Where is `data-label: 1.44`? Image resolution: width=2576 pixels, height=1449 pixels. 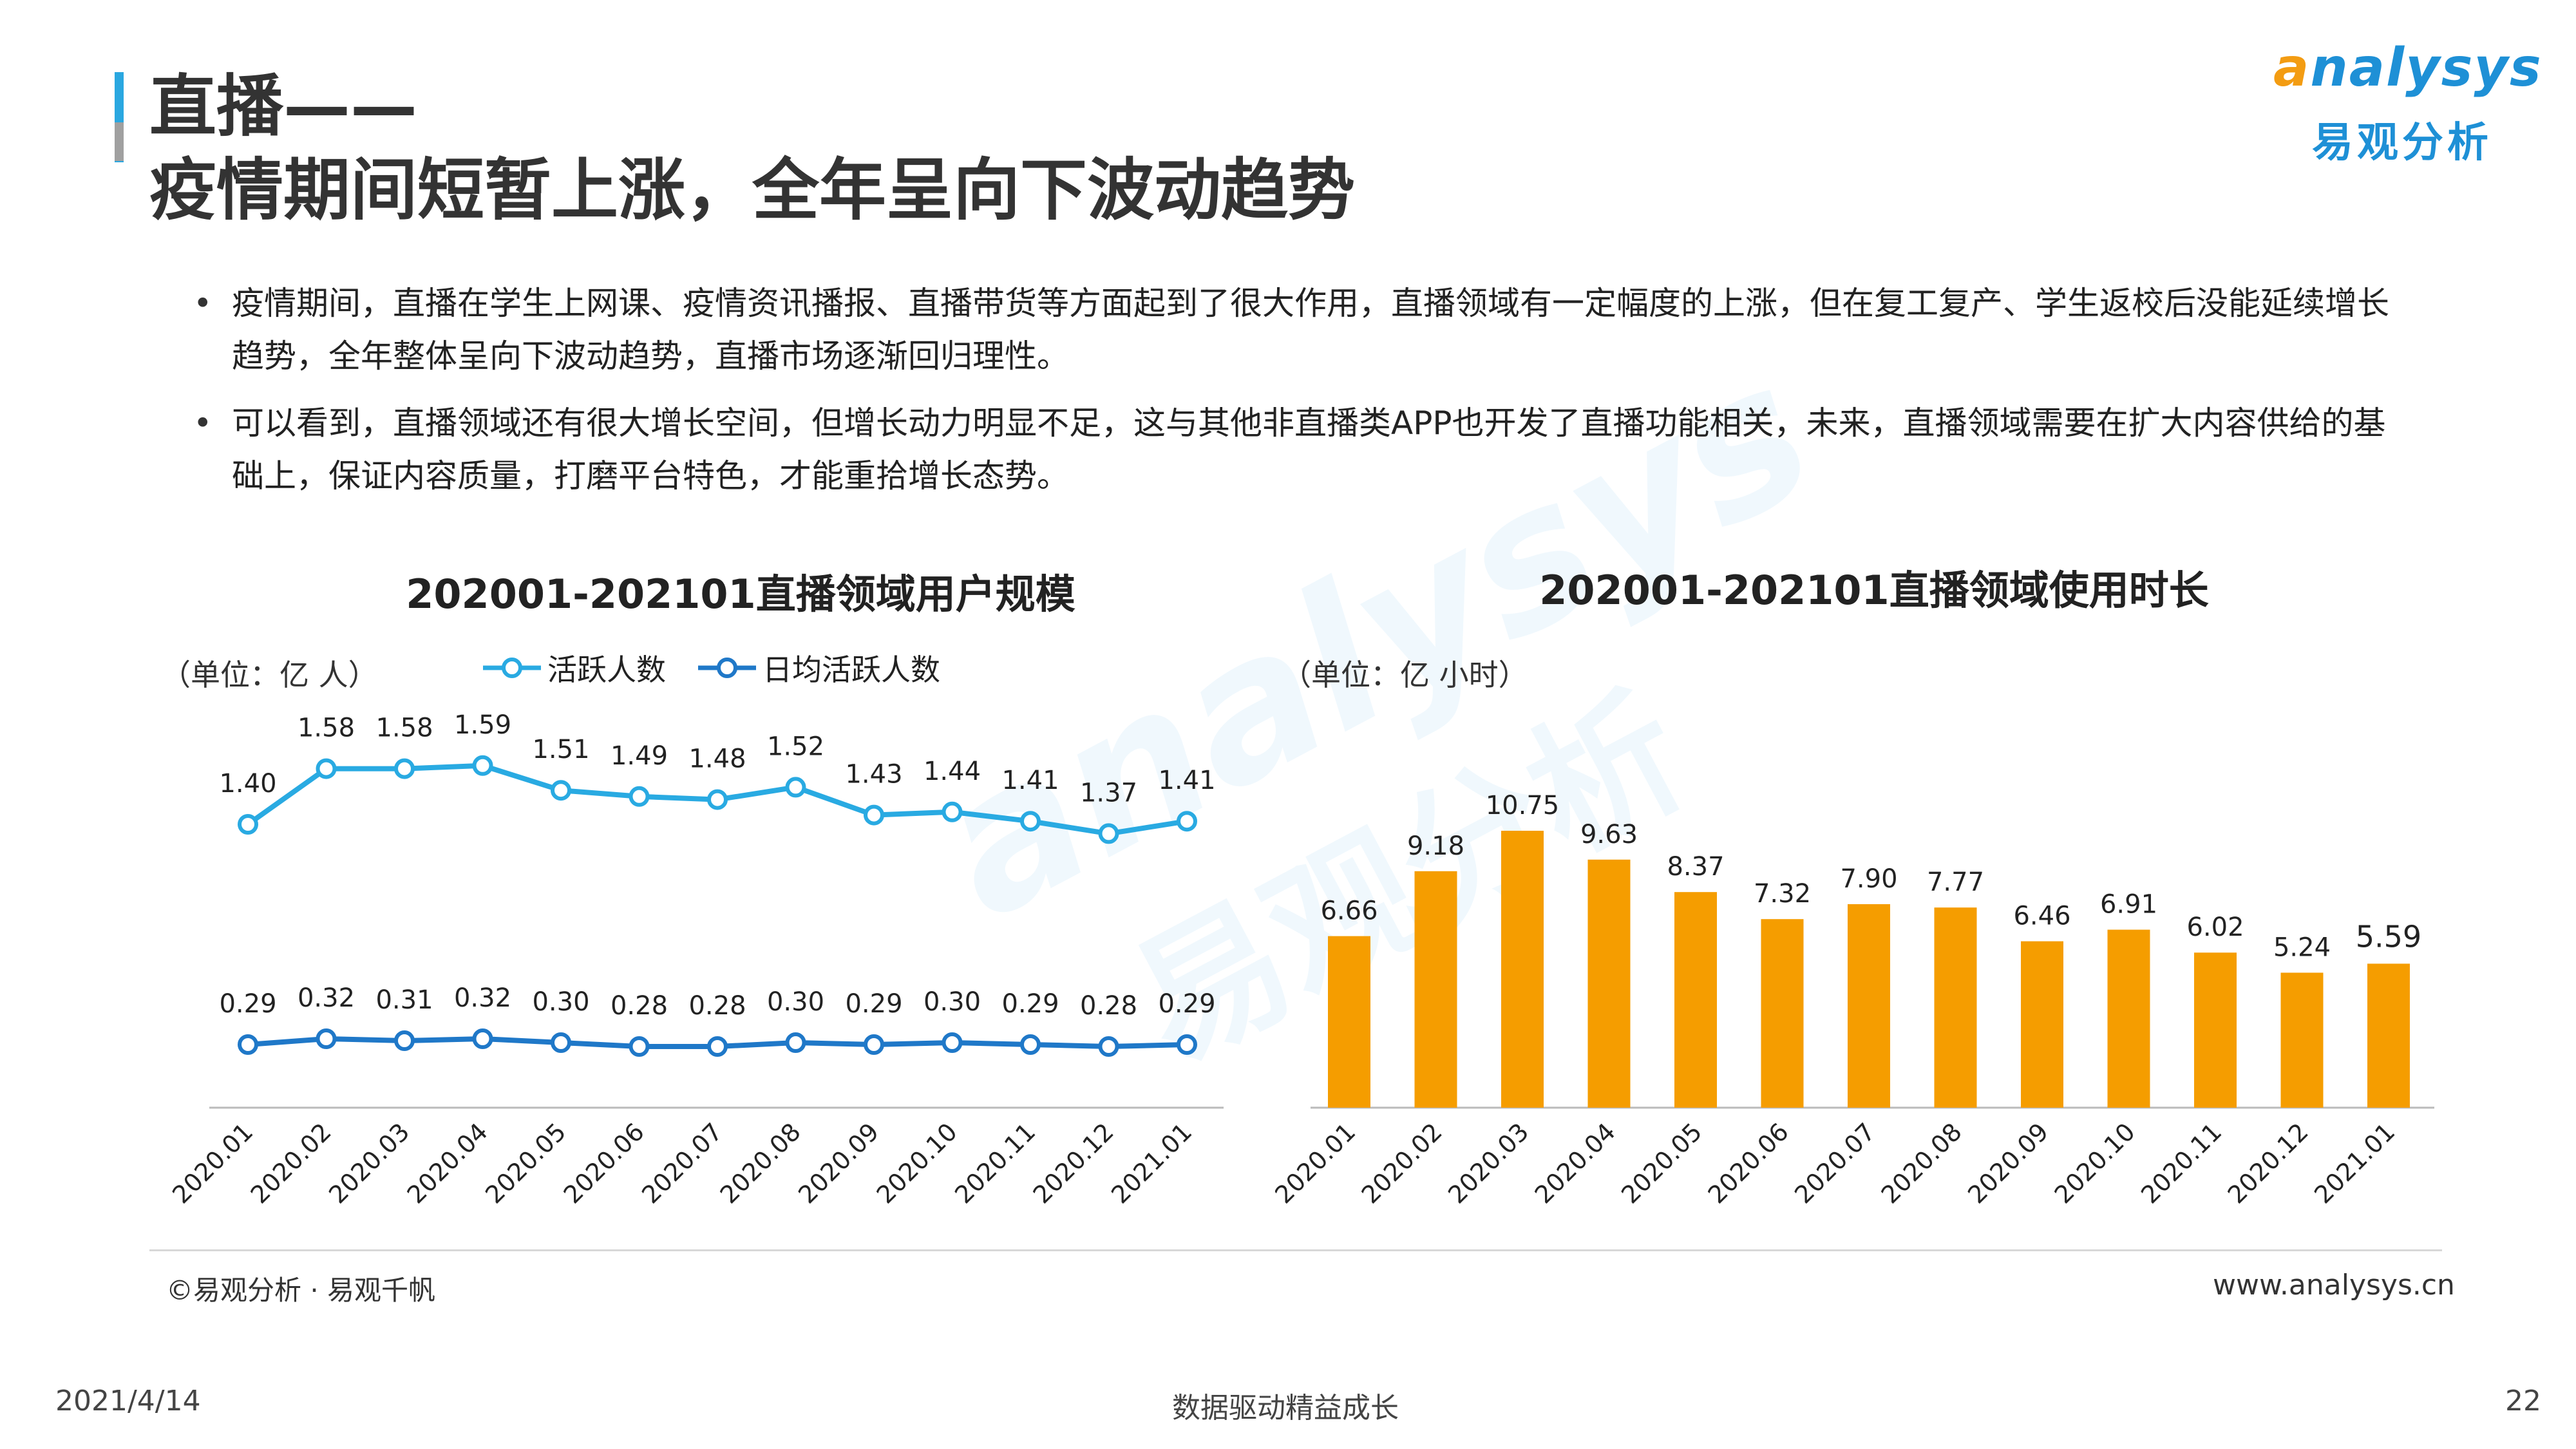
data-label: 1.44 is located at coordinates (952, 772).